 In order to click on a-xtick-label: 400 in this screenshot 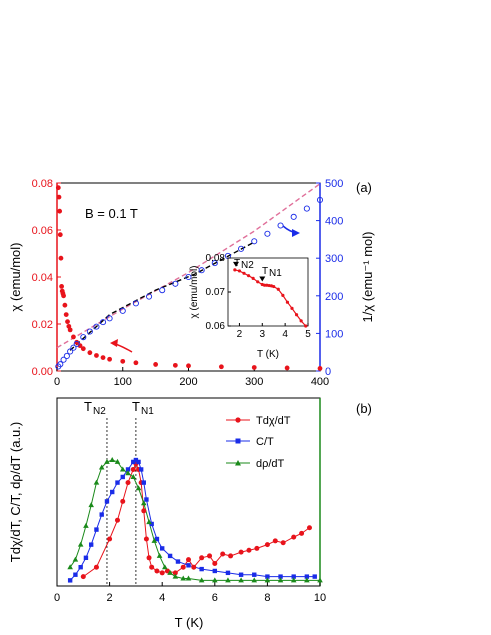, I will do `click(320, 382)`.